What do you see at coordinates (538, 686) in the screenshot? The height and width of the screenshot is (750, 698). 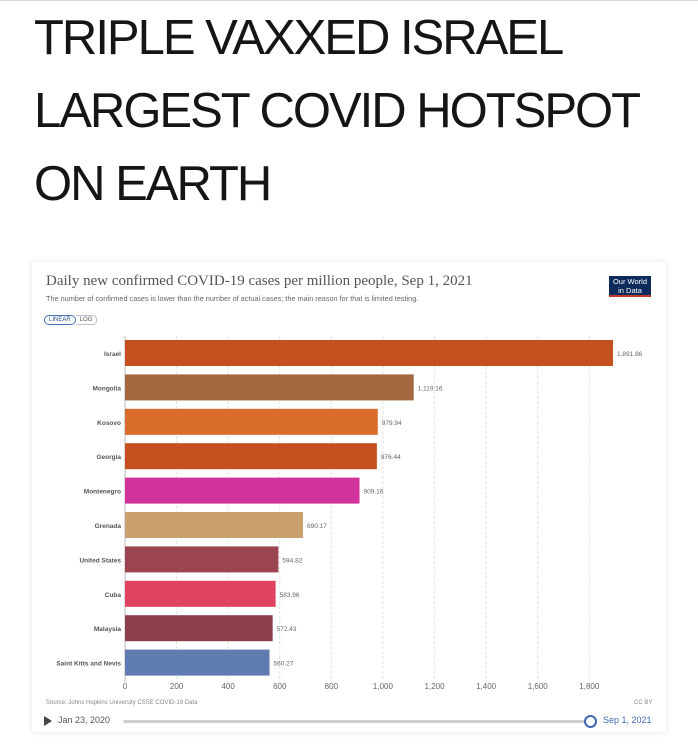 I see `x-tick-label: 1,600` at bounding box center [538, 686].